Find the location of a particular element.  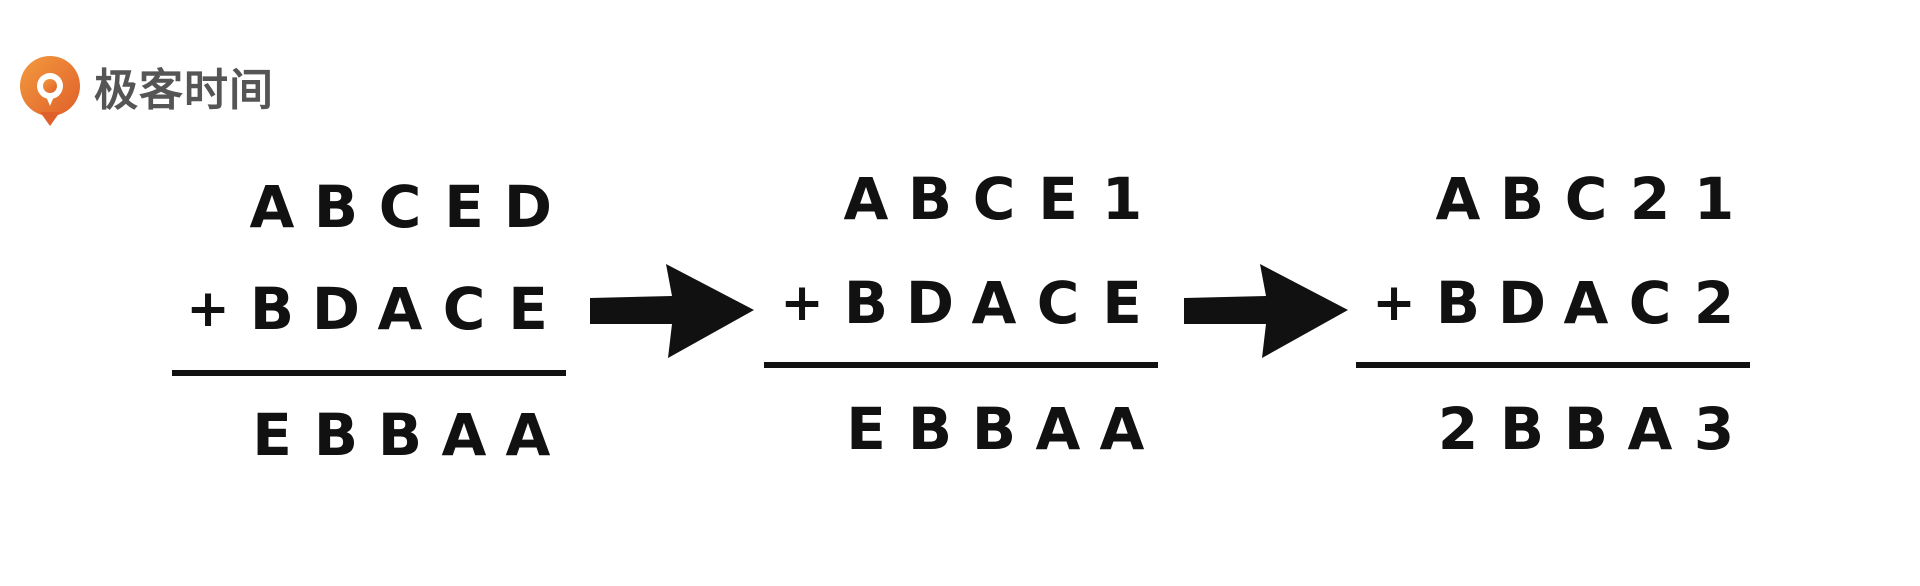

addend-1-row: A B C 2 1 is located at coordinates (1586, 199).